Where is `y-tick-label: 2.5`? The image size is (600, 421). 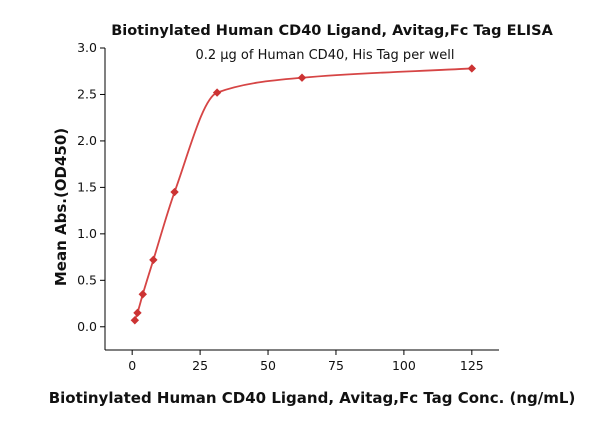 y-tick-label: 2.5 is located at coordinates (87, 93).